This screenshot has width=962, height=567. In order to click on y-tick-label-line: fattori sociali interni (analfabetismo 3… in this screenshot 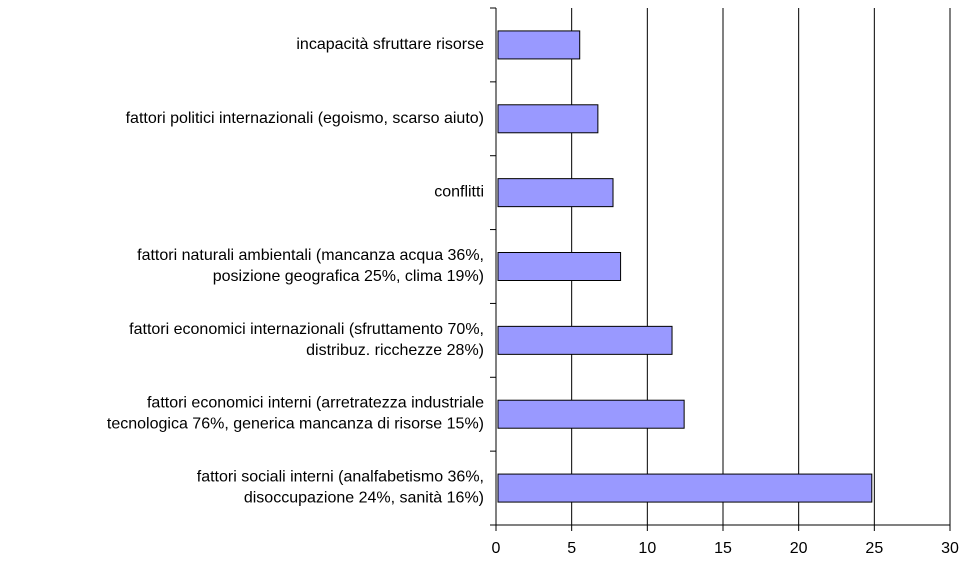, I will do `click(340, 477)`.